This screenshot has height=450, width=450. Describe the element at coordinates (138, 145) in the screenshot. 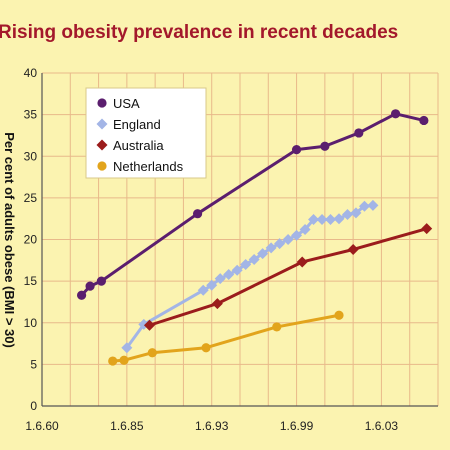

I see `legend-australia-label: Australia` at that location.